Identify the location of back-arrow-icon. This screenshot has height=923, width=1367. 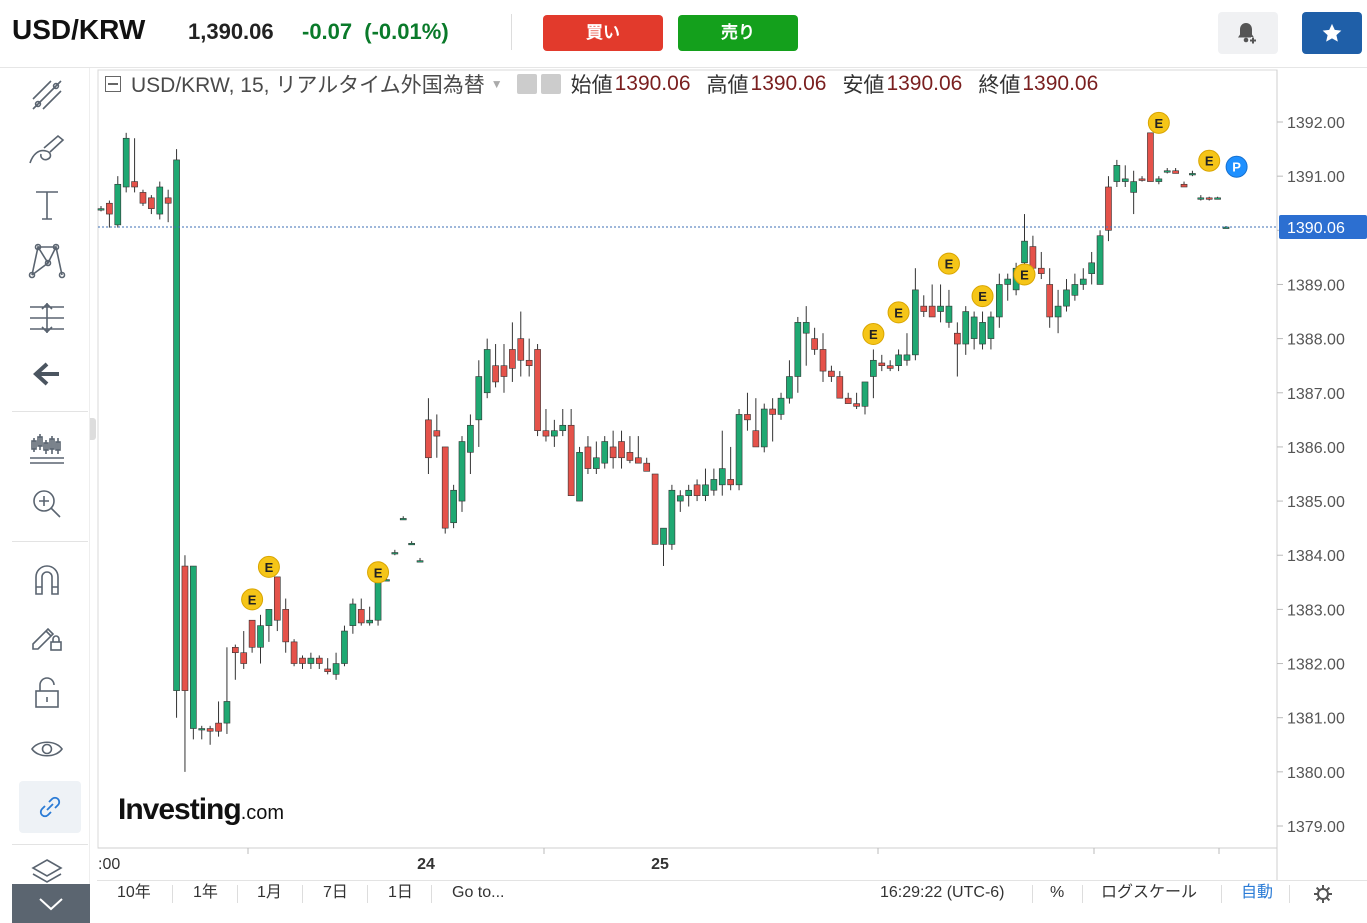
(46, 374).